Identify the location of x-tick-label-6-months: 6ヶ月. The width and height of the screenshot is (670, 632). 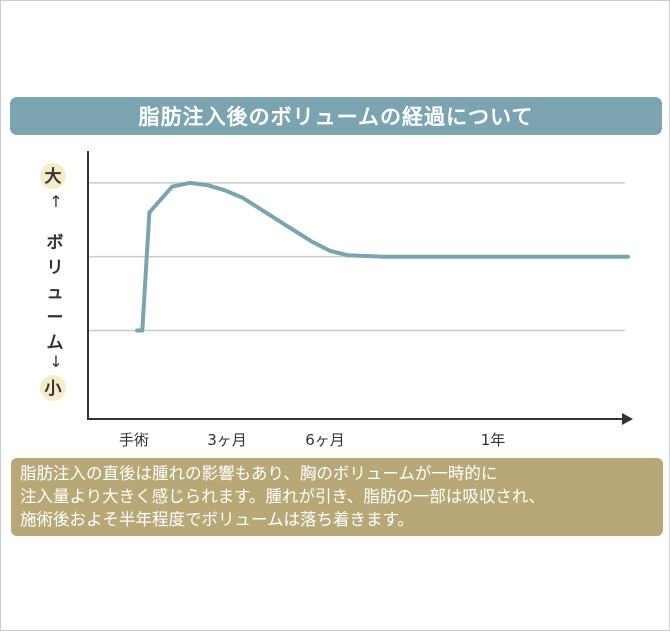
(325, 440).